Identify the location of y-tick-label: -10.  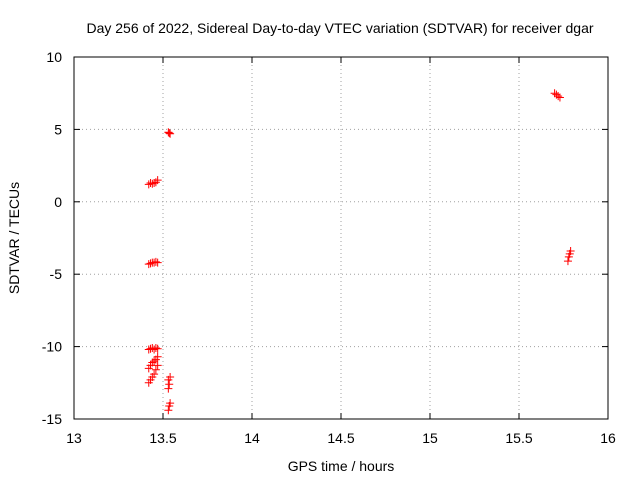
(52, 347).